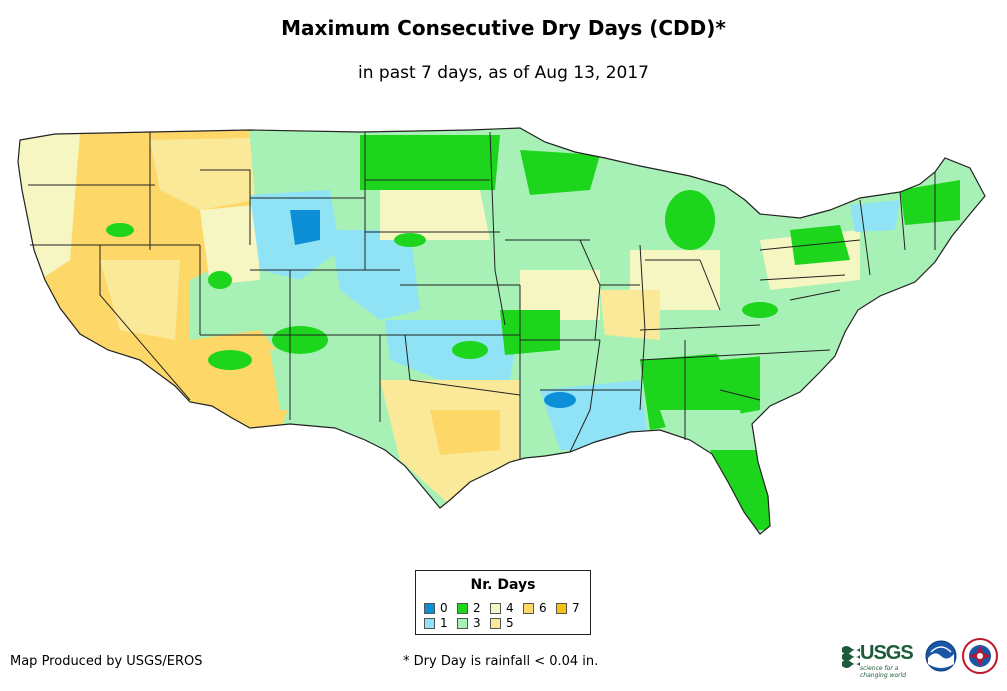  Describe the element at coordinates (503, 28) in the screenshot. I see `map-title: Maximum Consecutive Dry Days (CDD)*` at that location.